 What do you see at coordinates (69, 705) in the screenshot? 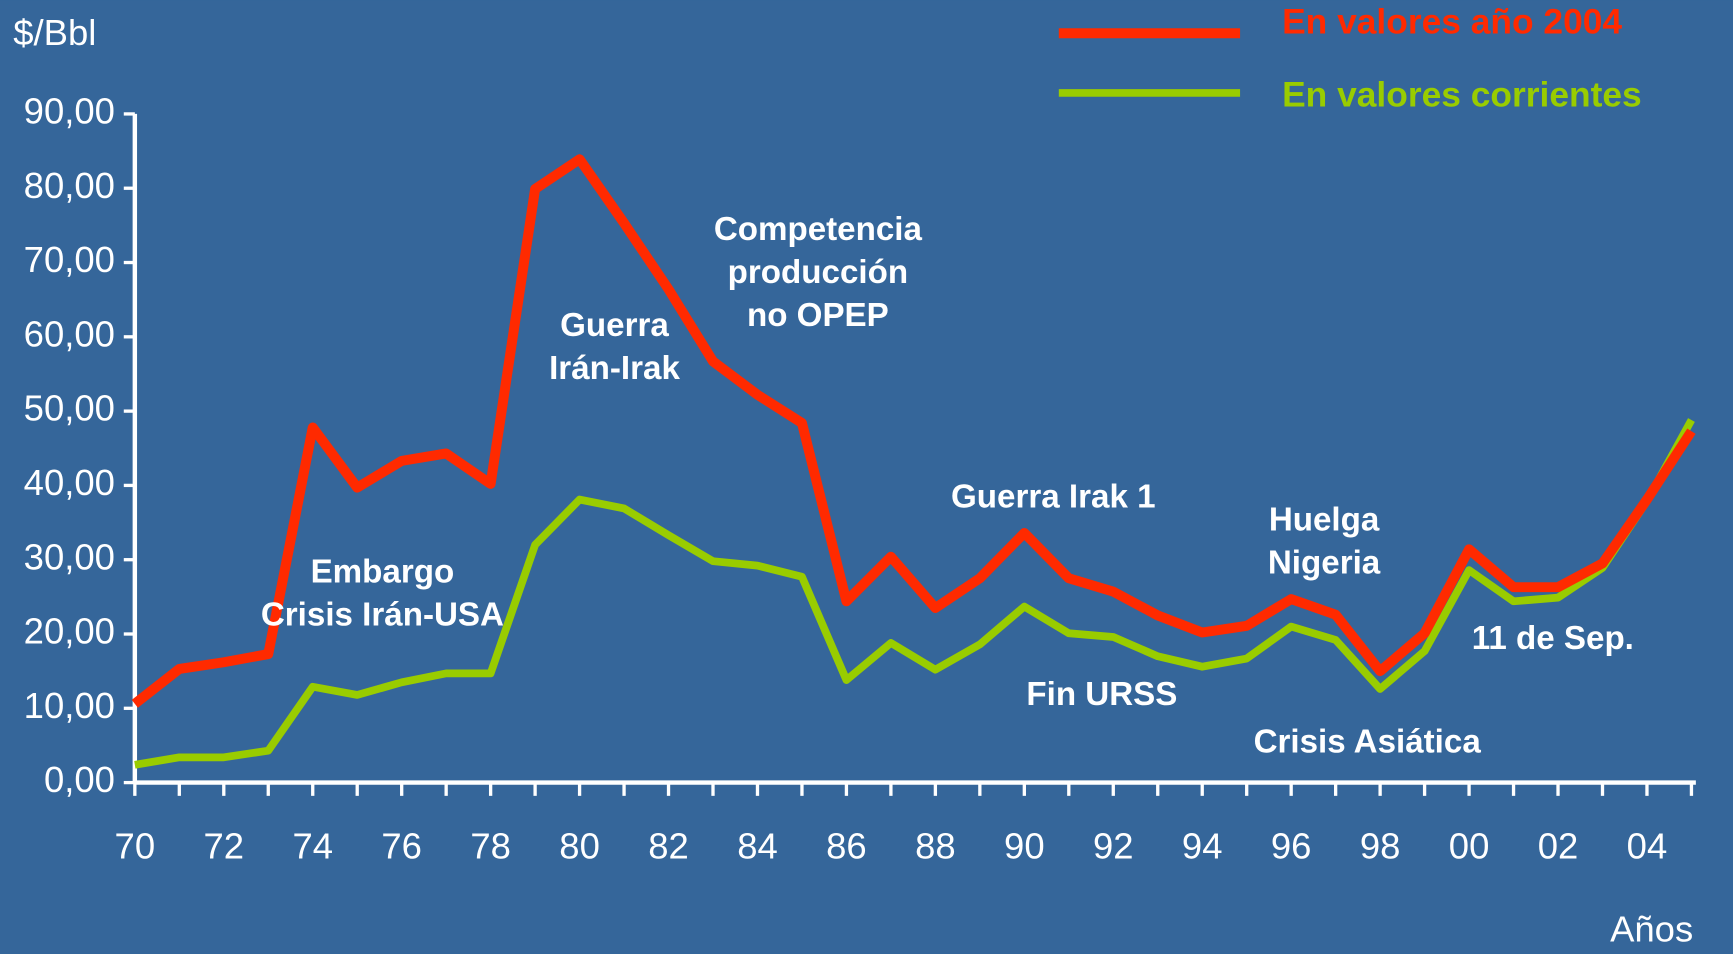
I see `y-tick-label: 10,00` at bounding box center [69, 705].